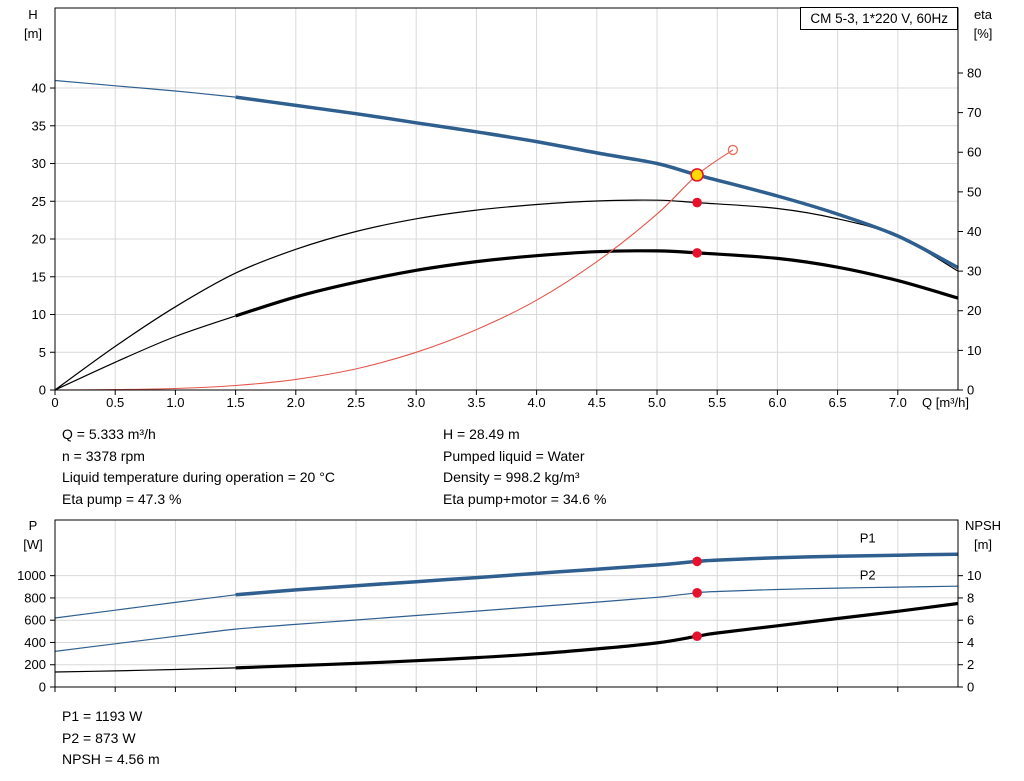 The width and height of the screenshot is (1024, 781). Describe the element at coordinates (974, 231) in the screenshot. I see `y-right-tick-label: 40` at that location.